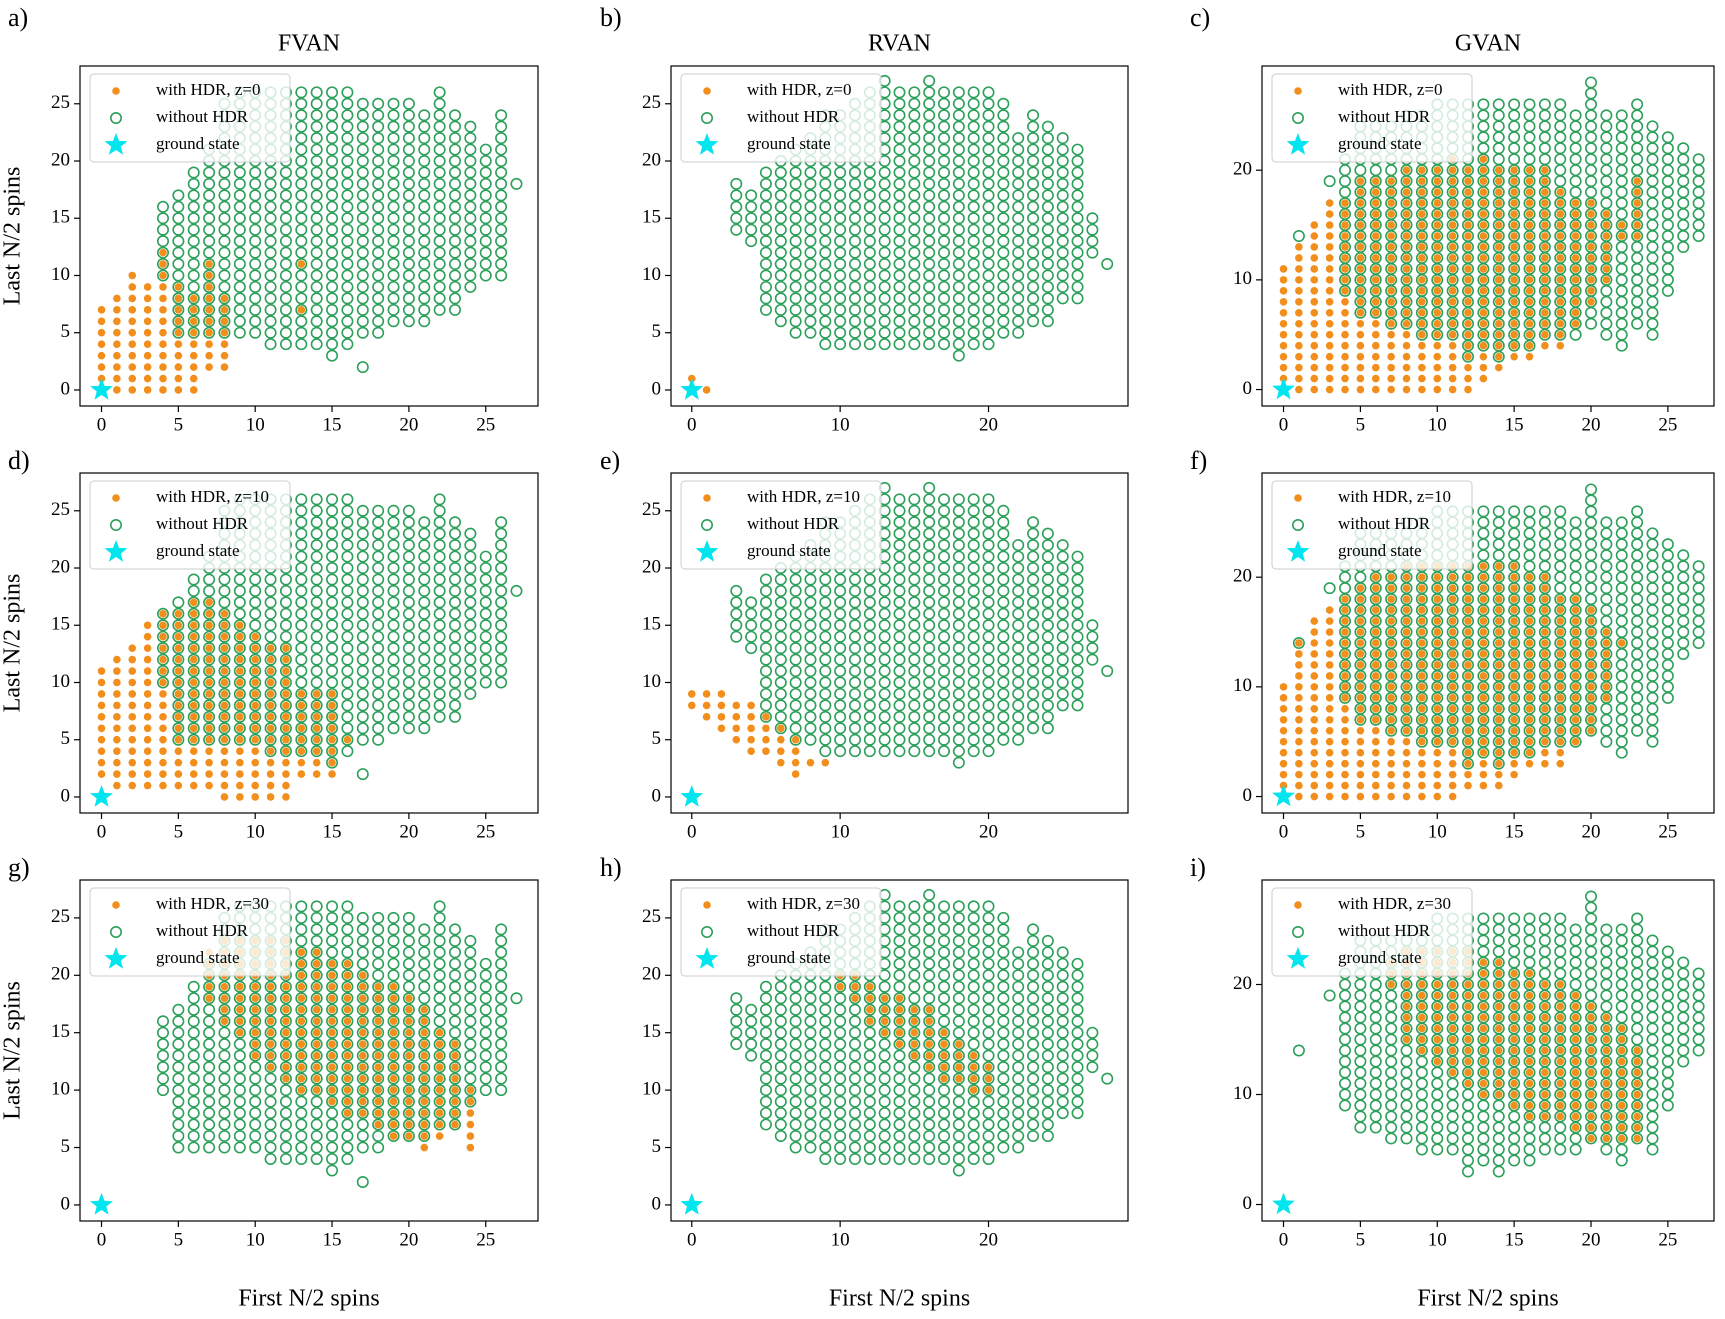  Describe the element at coordinates (13, 236) in the screenshot. I see `y-axis-label: Last N/2 spins` at that location.